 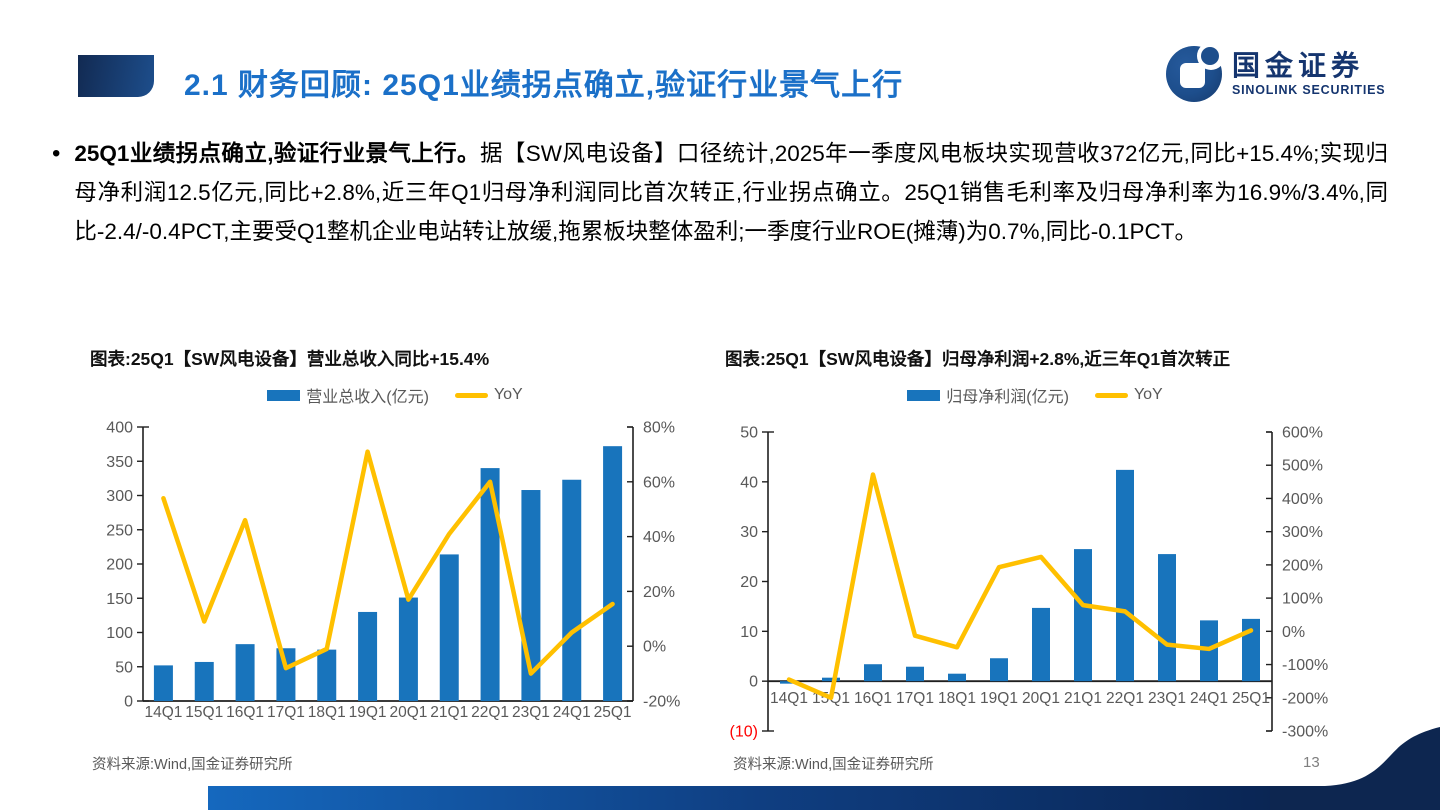 I want to click on left-axis-label: 350, so click(x=119, y=462).